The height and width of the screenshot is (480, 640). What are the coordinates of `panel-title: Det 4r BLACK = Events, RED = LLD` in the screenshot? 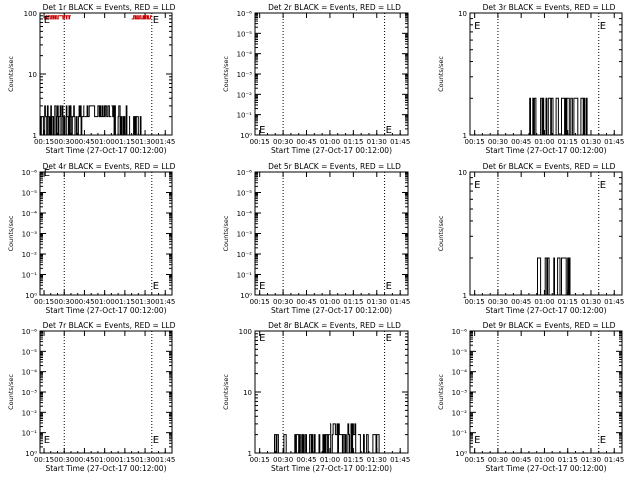 It's located at (109, 166).